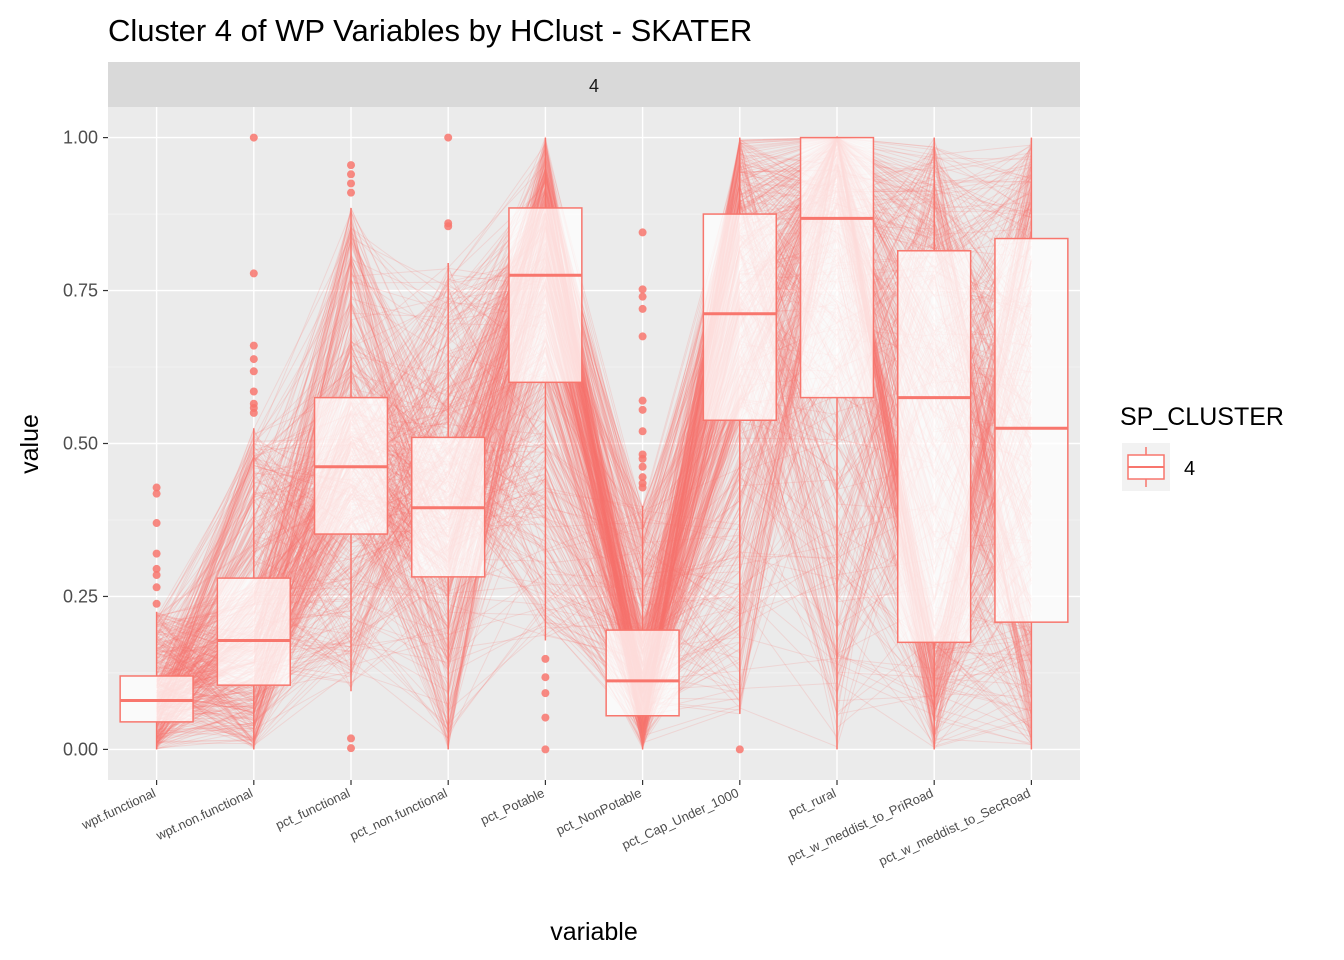 This screenshot has width=1344, height=960. Describe the element at coordinates (204, 814) in the screenshot. I see `x-tick-label: wpt.non.functional` at that location.